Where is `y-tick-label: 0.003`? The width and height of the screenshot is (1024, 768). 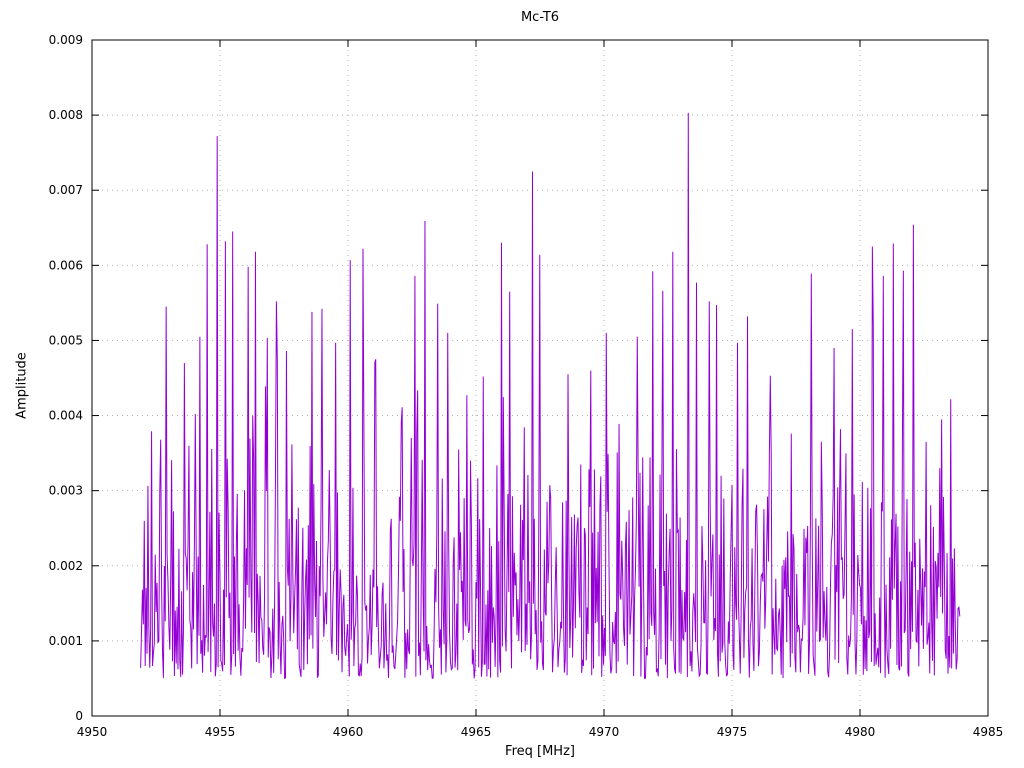
y-tick-label: 0.003 is located at coordinates (66, 491).